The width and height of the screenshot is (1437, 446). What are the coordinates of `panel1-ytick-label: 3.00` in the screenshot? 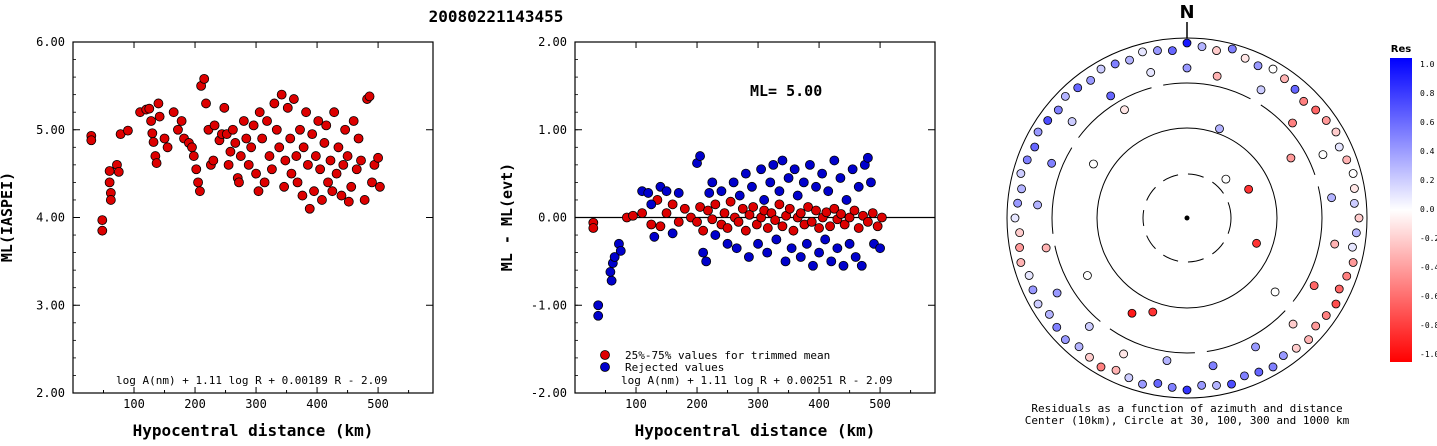 It's located at (50, 305).